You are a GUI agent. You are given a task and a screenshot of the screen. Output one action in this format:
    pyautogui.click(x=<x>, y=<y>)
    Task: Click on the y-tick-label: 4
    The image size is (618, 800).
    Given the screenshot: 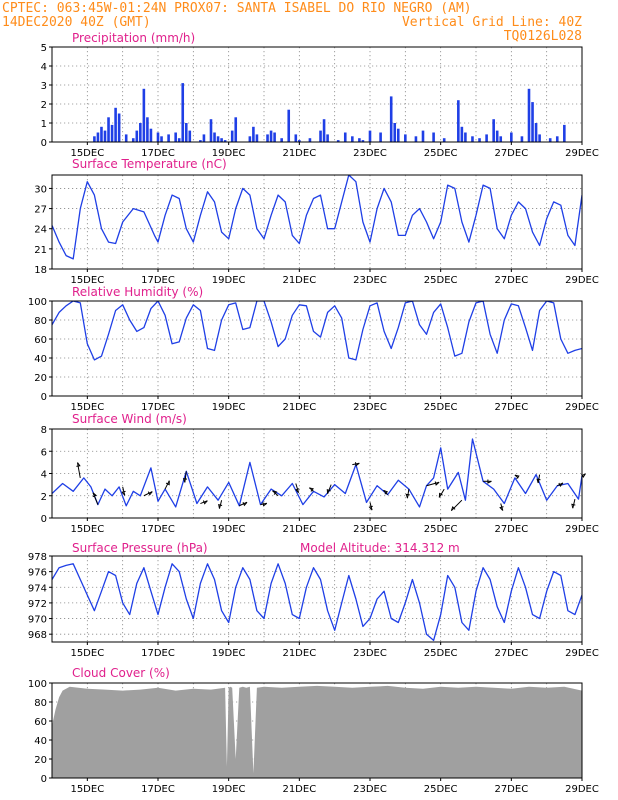 What is the action you would take?
    pyautogui.click(x=44, y=475)
    